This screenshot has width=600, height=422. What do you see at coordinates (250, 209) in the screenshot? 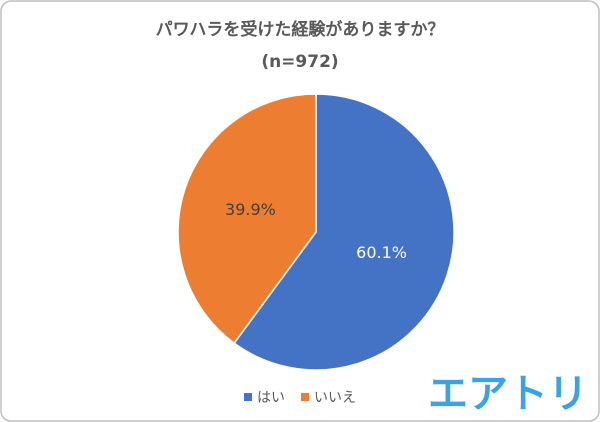
I see `data-label: 39.9%` at bounding box center [250, 209].